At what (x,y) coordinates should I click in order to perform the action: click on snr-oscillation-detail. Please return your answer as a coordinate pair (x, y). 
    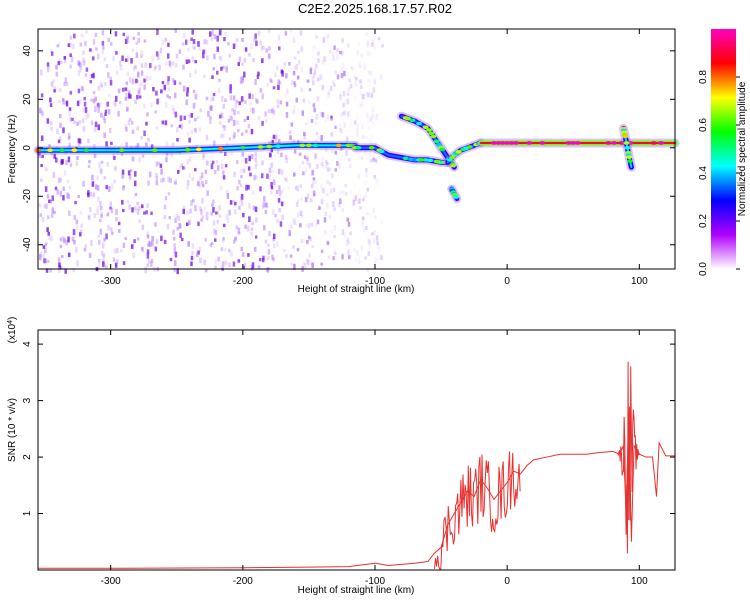
    Looking at the image, I should click on (628, 457).